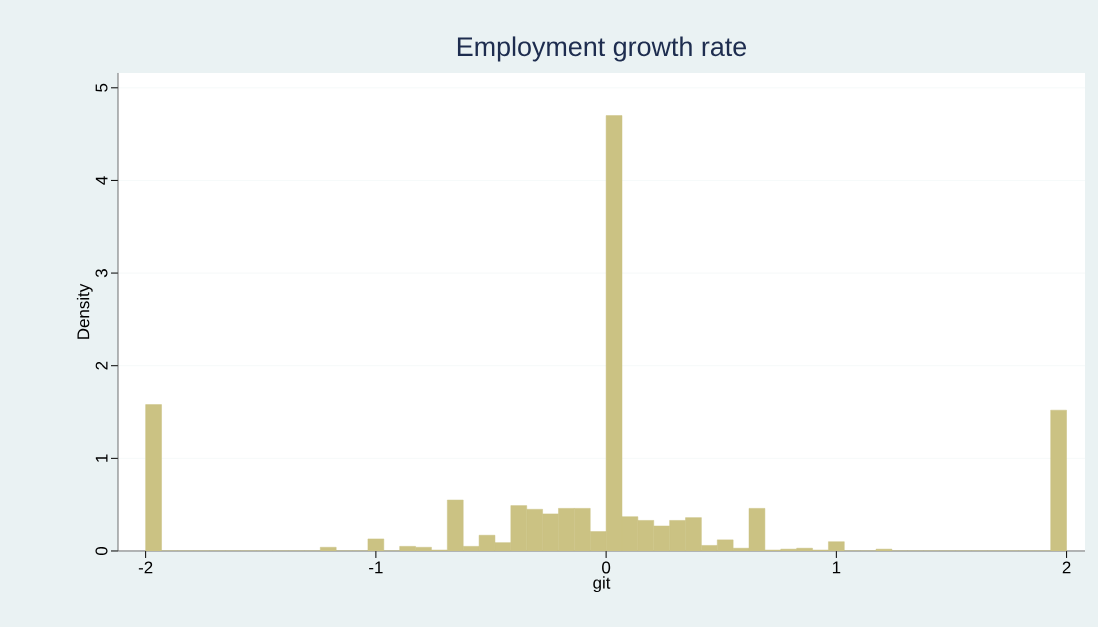 The height and width of the screenshot is (627, 1098). Describe the element at coordinates (101, 365) in the screenshot. I see `y-tick-label: 2` at that location.